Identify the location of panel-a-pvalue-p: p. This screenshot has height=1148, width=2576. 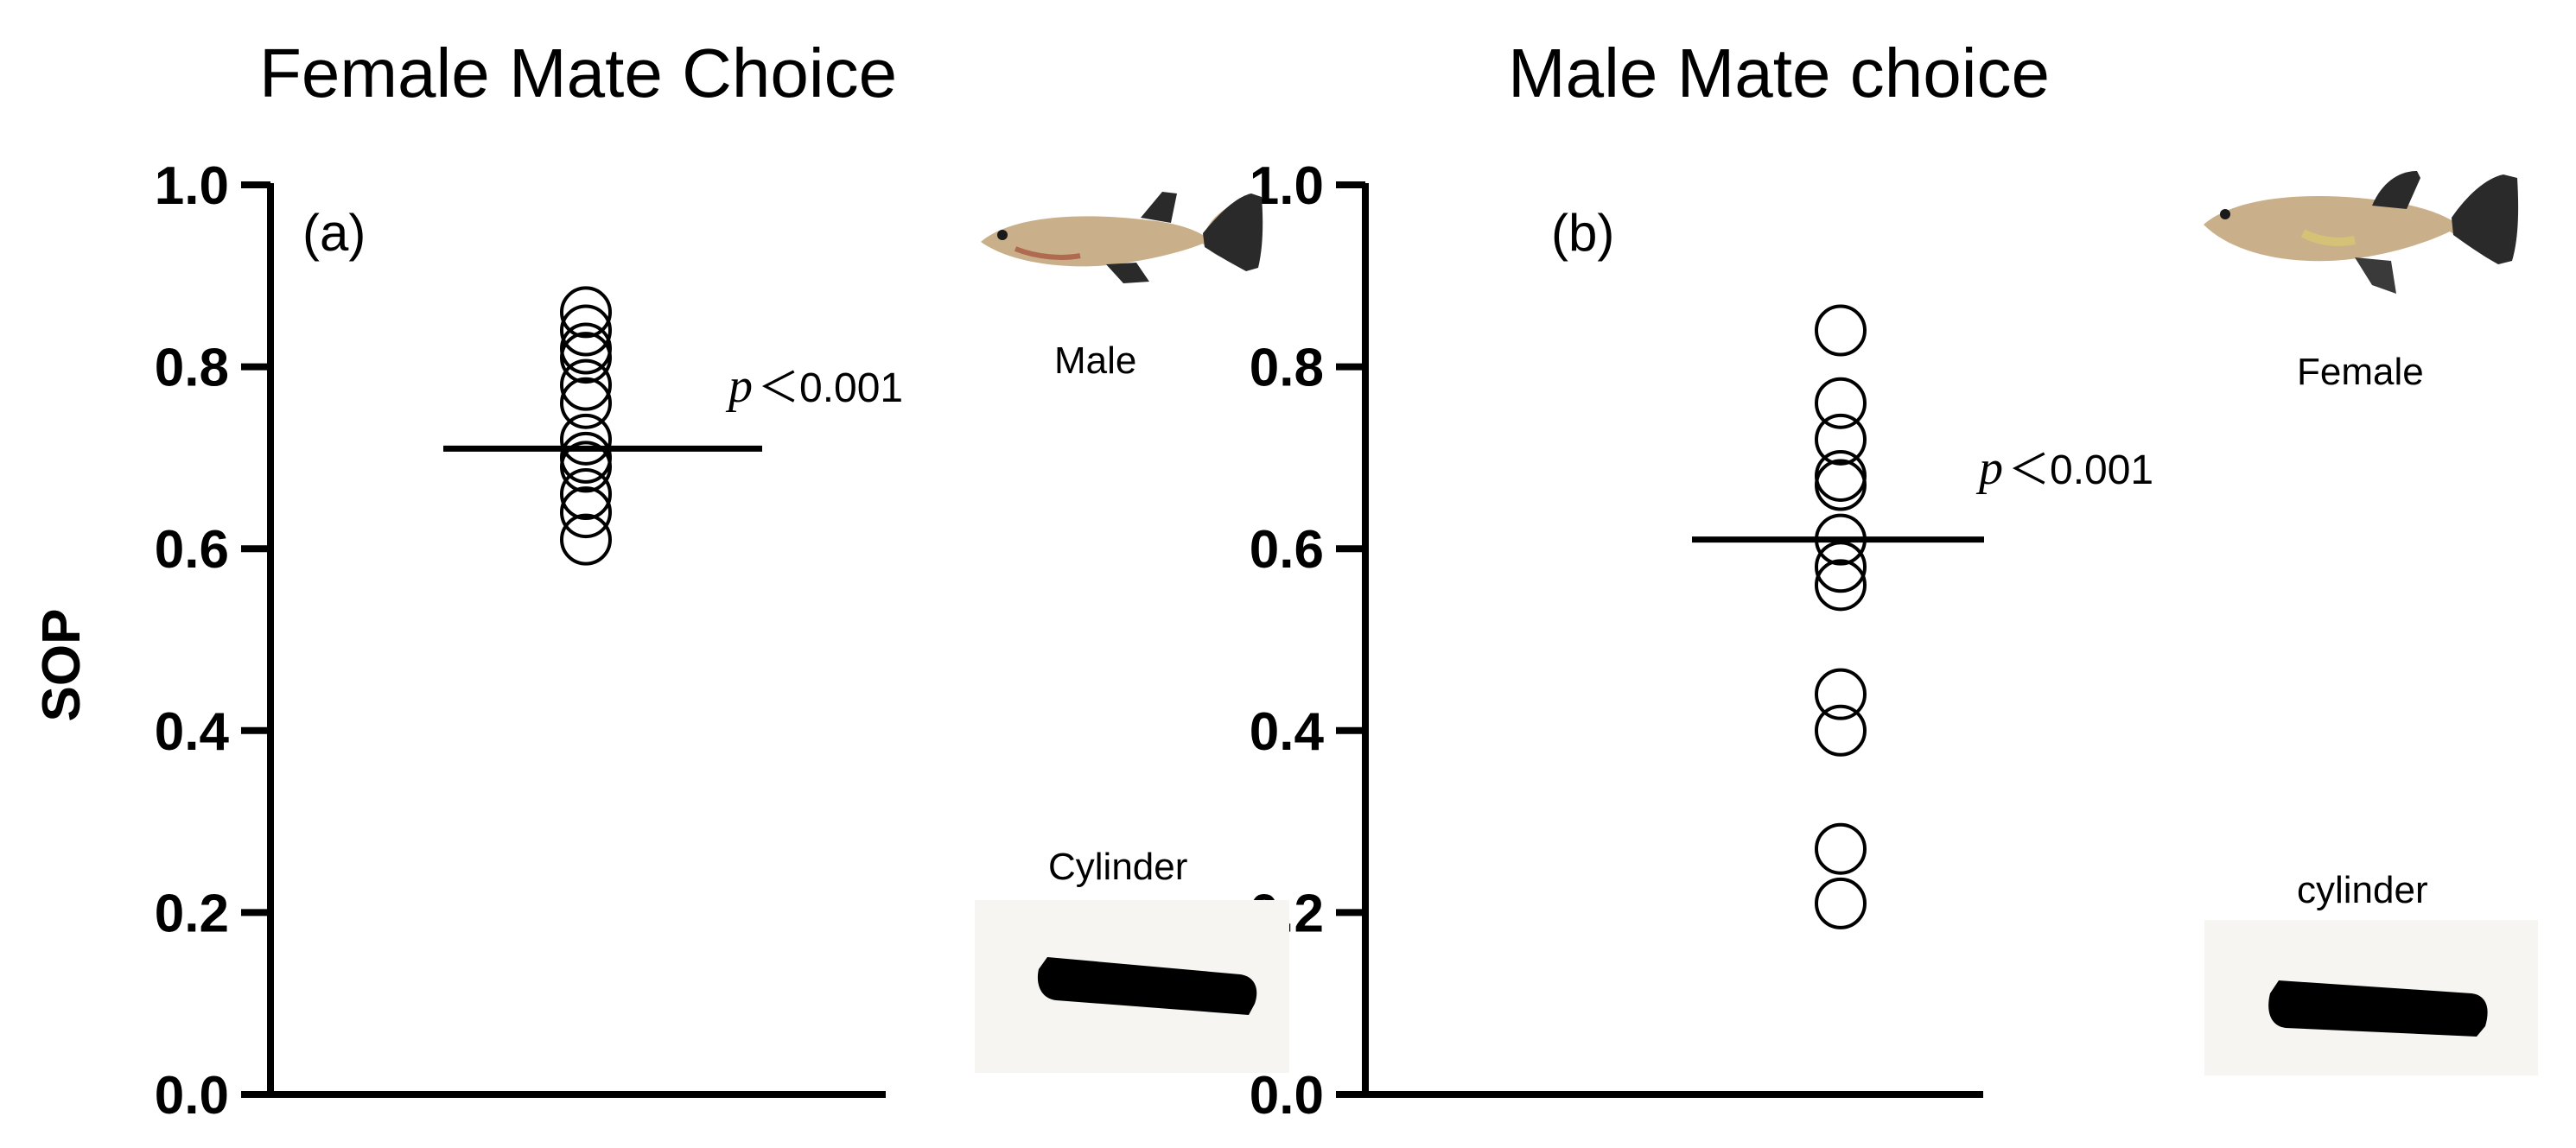
(739, 386).